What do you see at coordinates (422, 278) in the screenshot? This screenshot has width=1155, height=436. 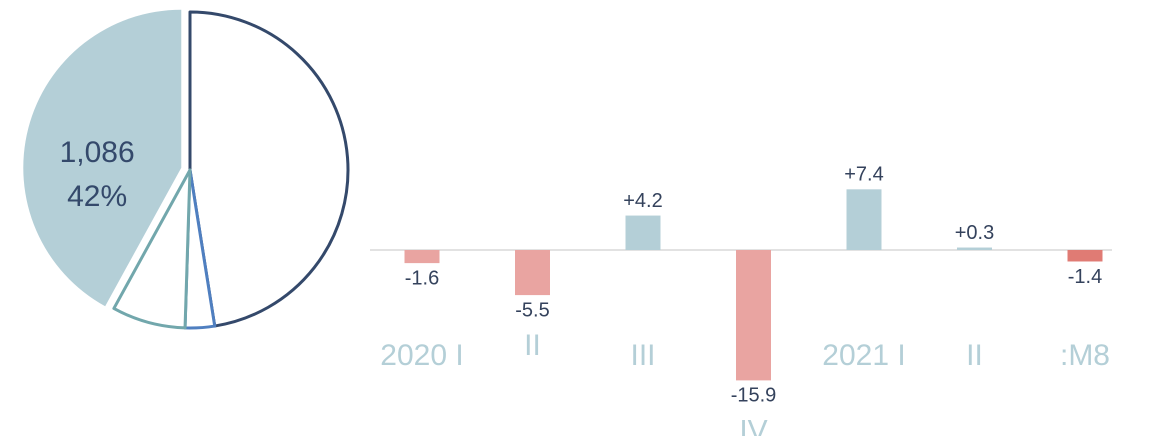 I see `value-label: -1.6` at bounding box center [422, 278].